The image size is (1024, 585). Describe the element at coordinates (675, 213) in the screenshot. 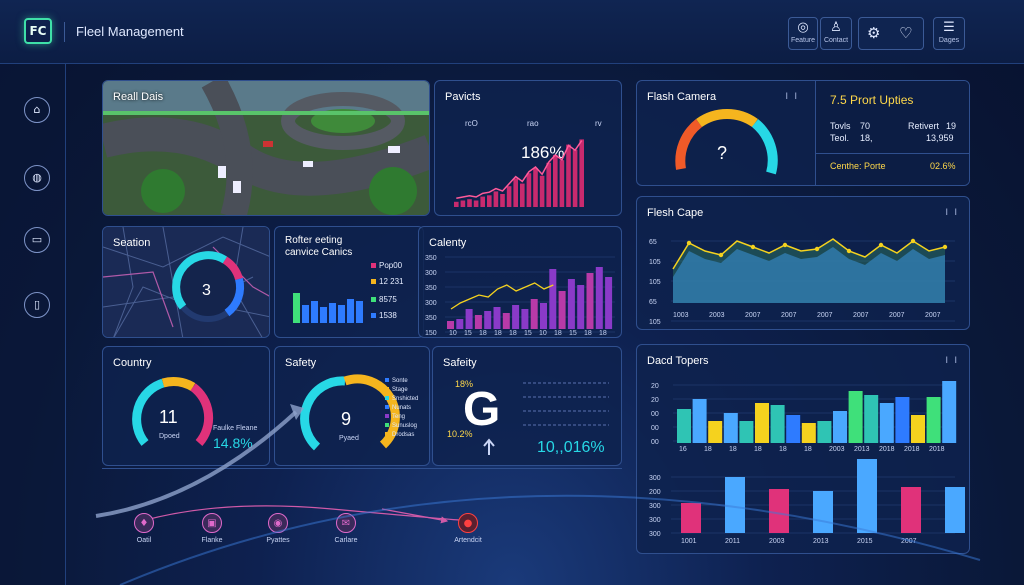

I see `flesh-cape-title: Flesh Cape` at that location.